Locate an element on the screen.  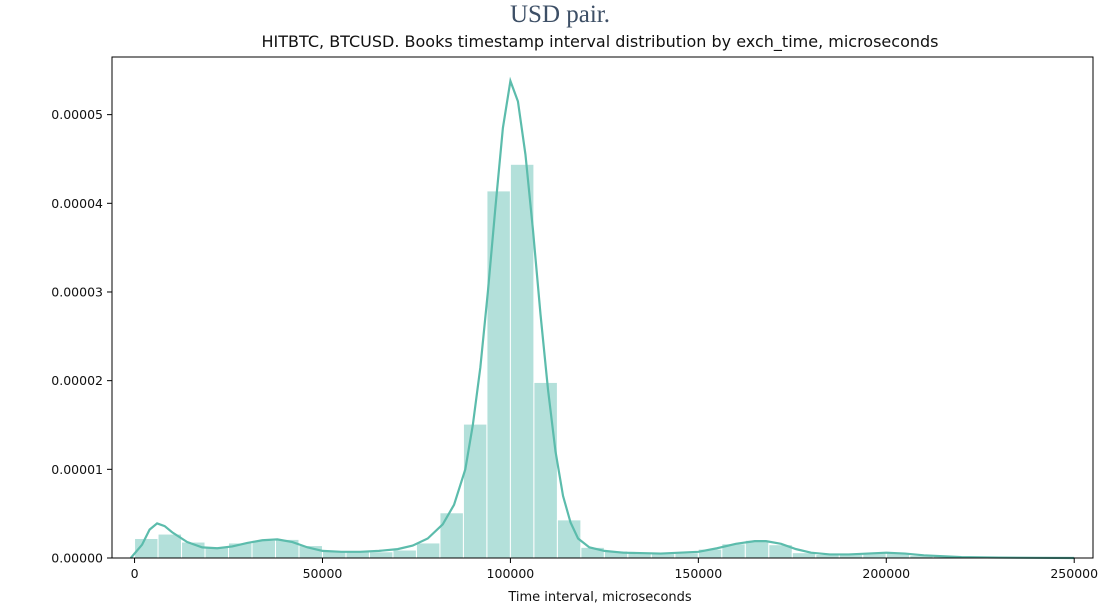
x-tick-label: 200000 is located at coordinates (886, 573).